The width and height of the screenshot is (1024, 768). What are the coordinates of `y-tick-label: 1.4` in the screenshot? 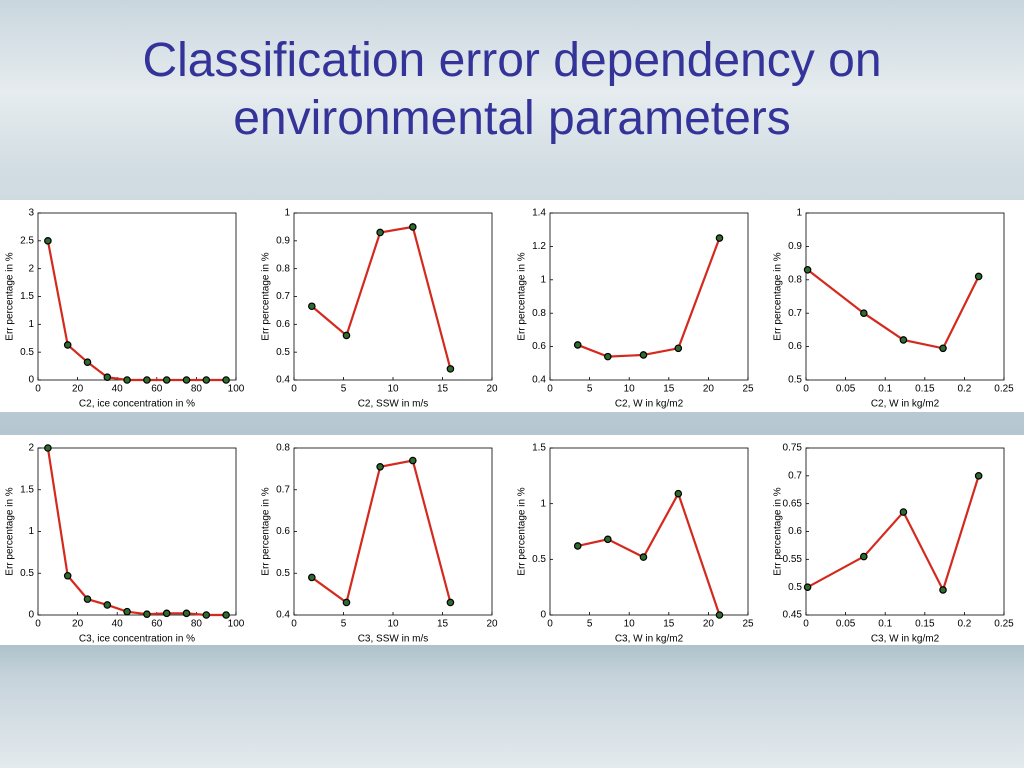 It's located at (539, 213).